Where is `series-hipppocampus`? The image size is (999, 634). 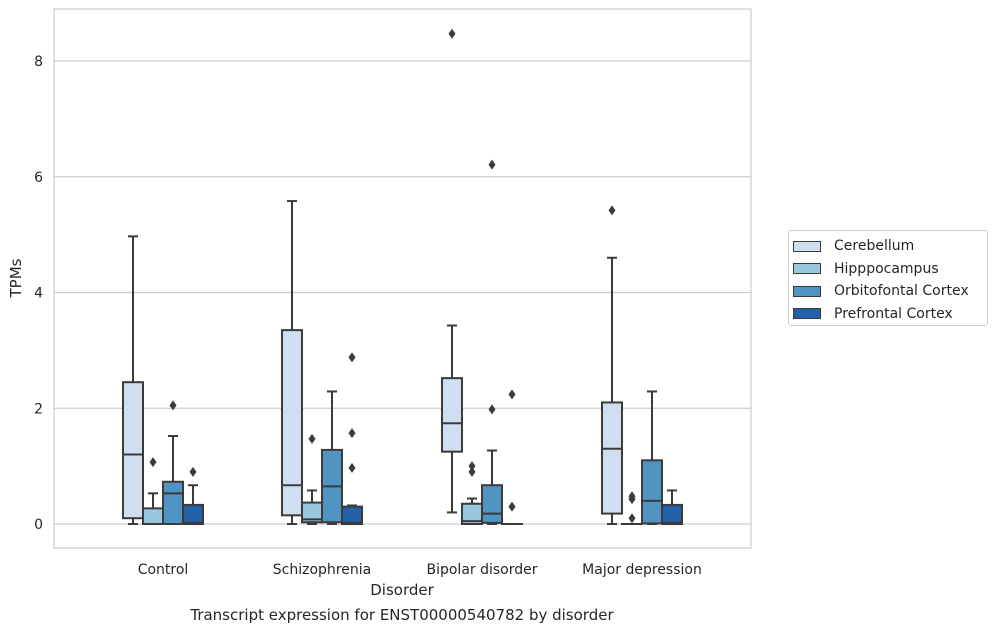
series-hipppocampus is located at coordinates (392, 479).